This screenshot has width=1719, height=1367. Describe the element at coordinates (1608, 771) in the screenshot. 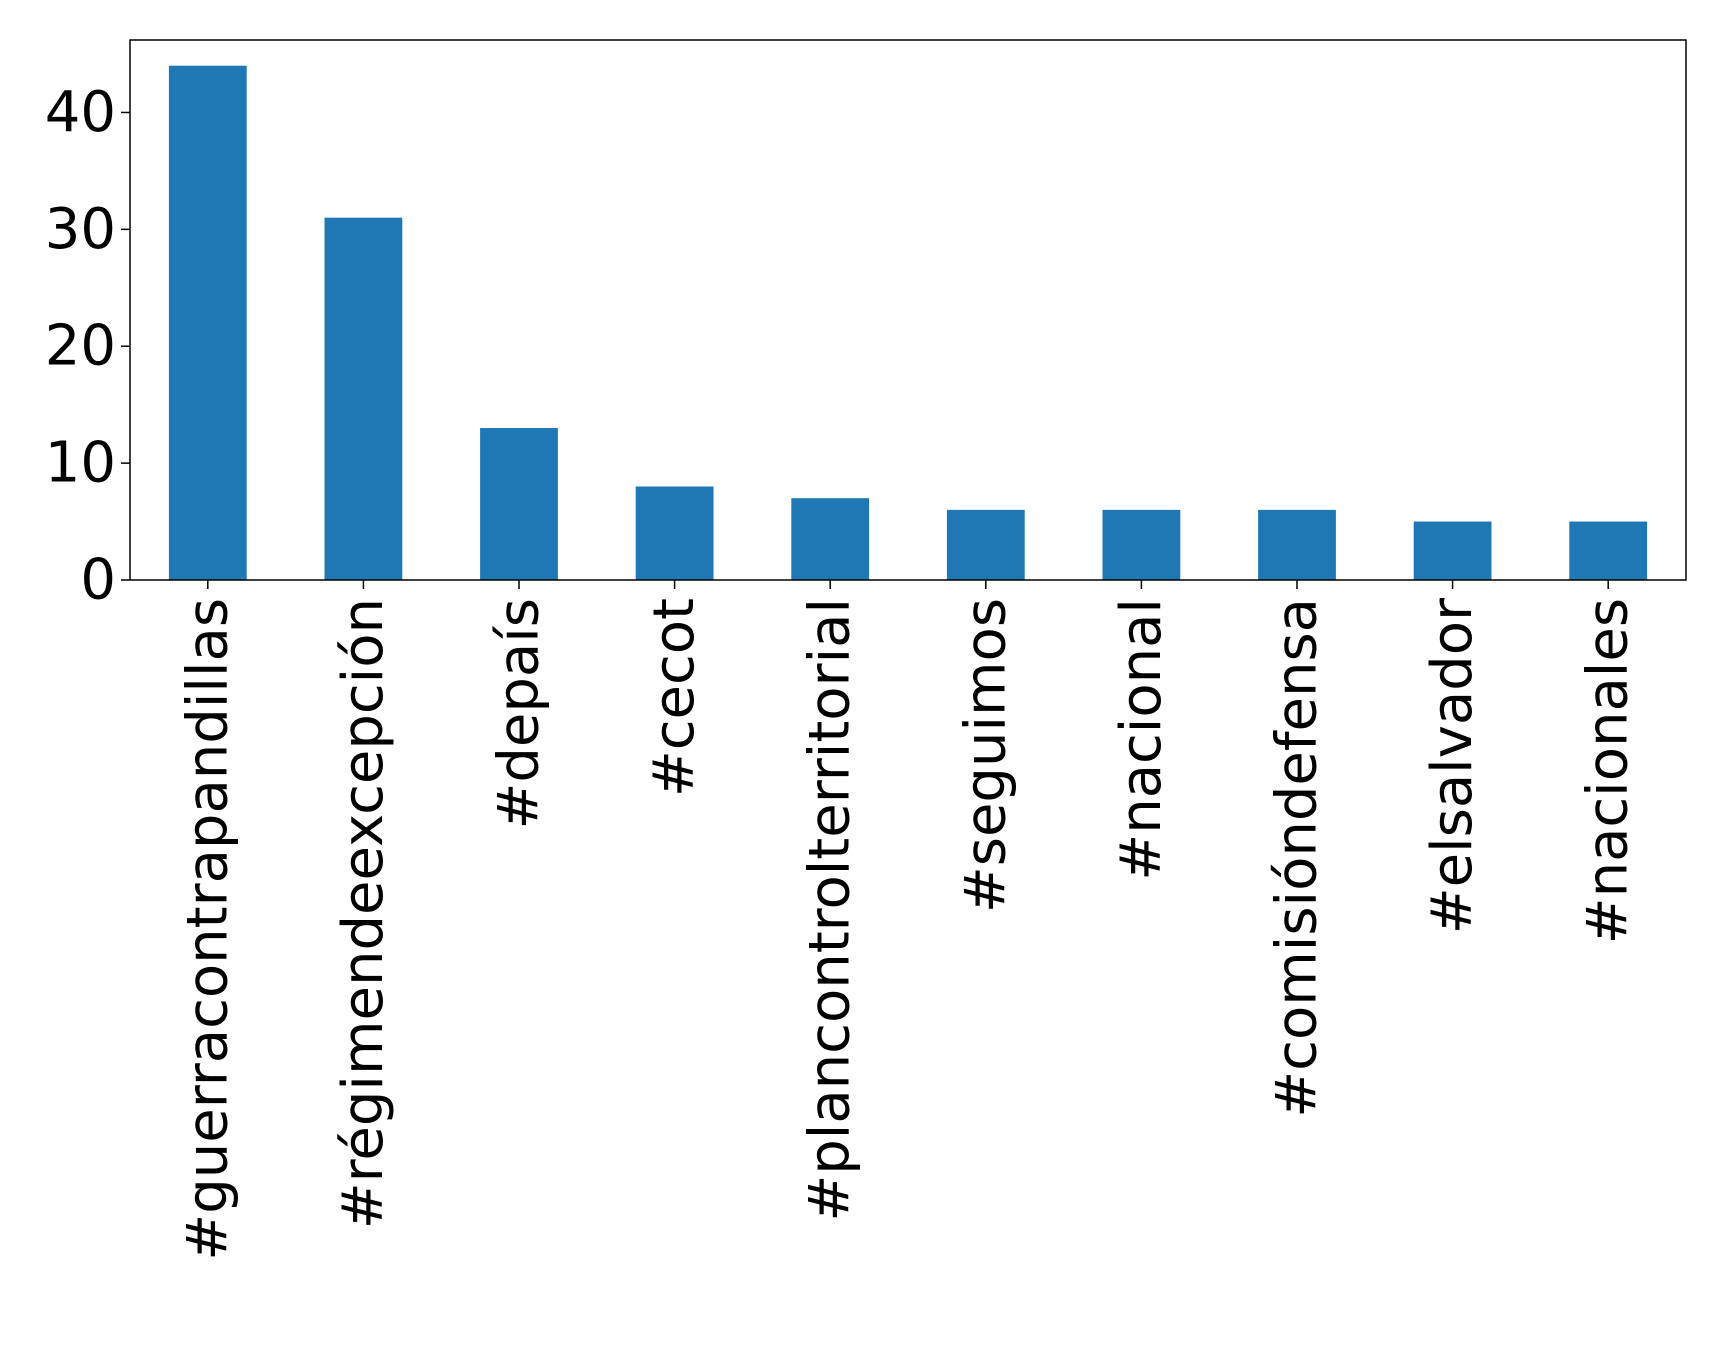

I see `x-tick-label-10: #nacionales` at that location.